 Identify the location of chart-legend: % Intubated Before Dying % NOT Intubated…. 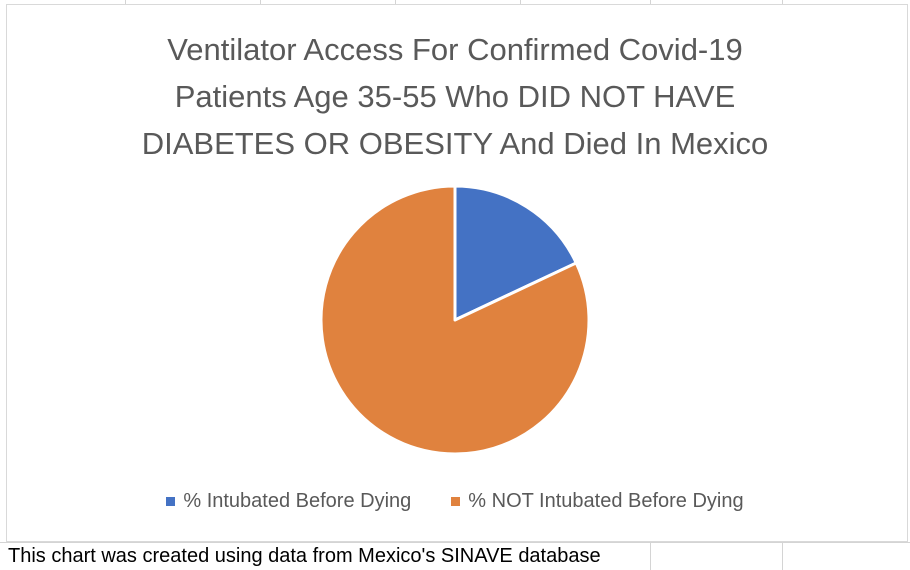
(455, 501).